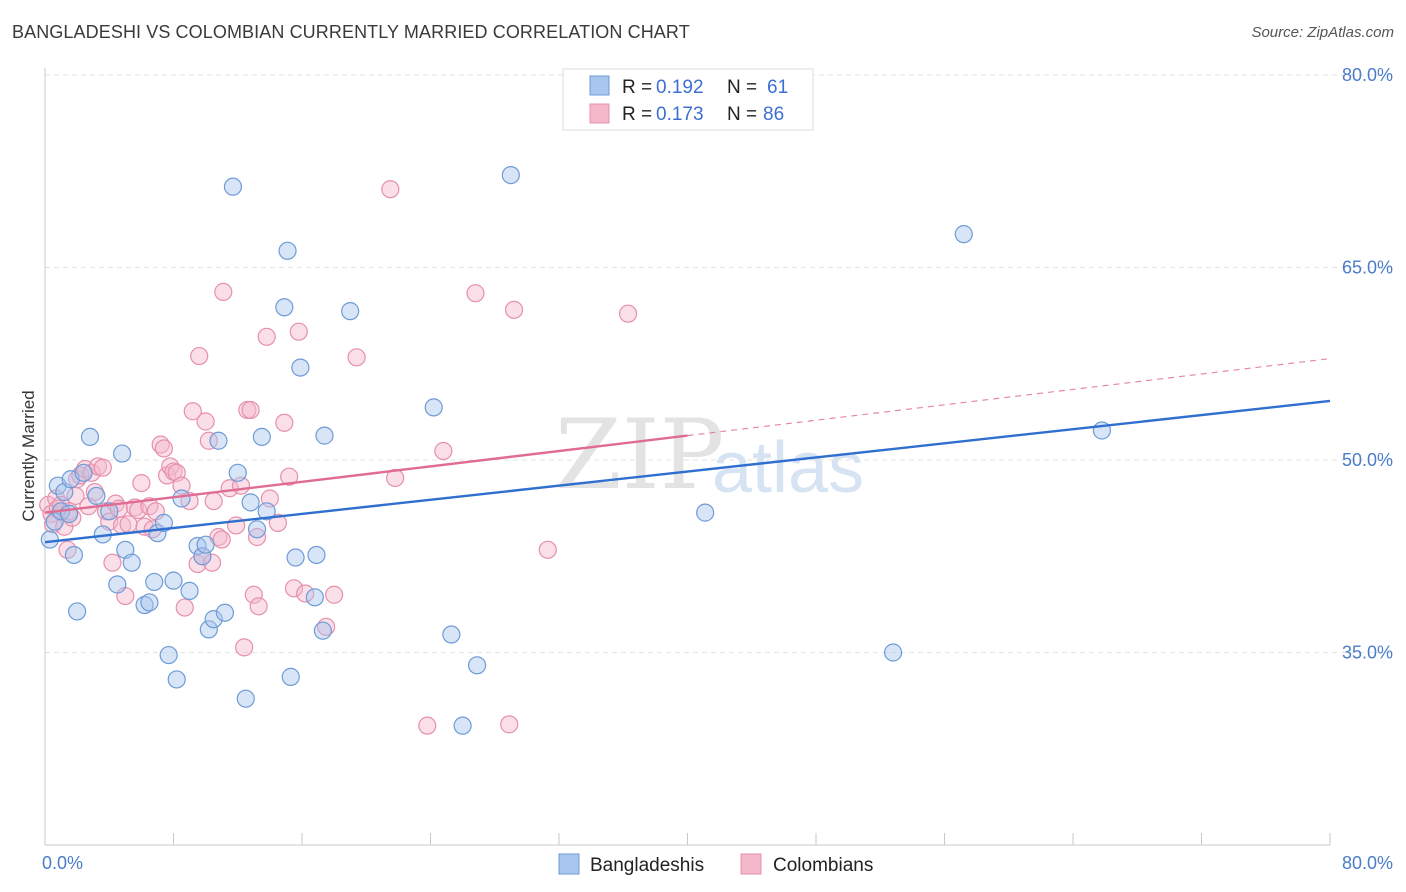 The width and height of the screenshot is (1406, 892). What do you see at coordinates (1367, 268) in the screenshot?
I see `y-tick-label: 65.0%` at bounding box center [1367, 268].